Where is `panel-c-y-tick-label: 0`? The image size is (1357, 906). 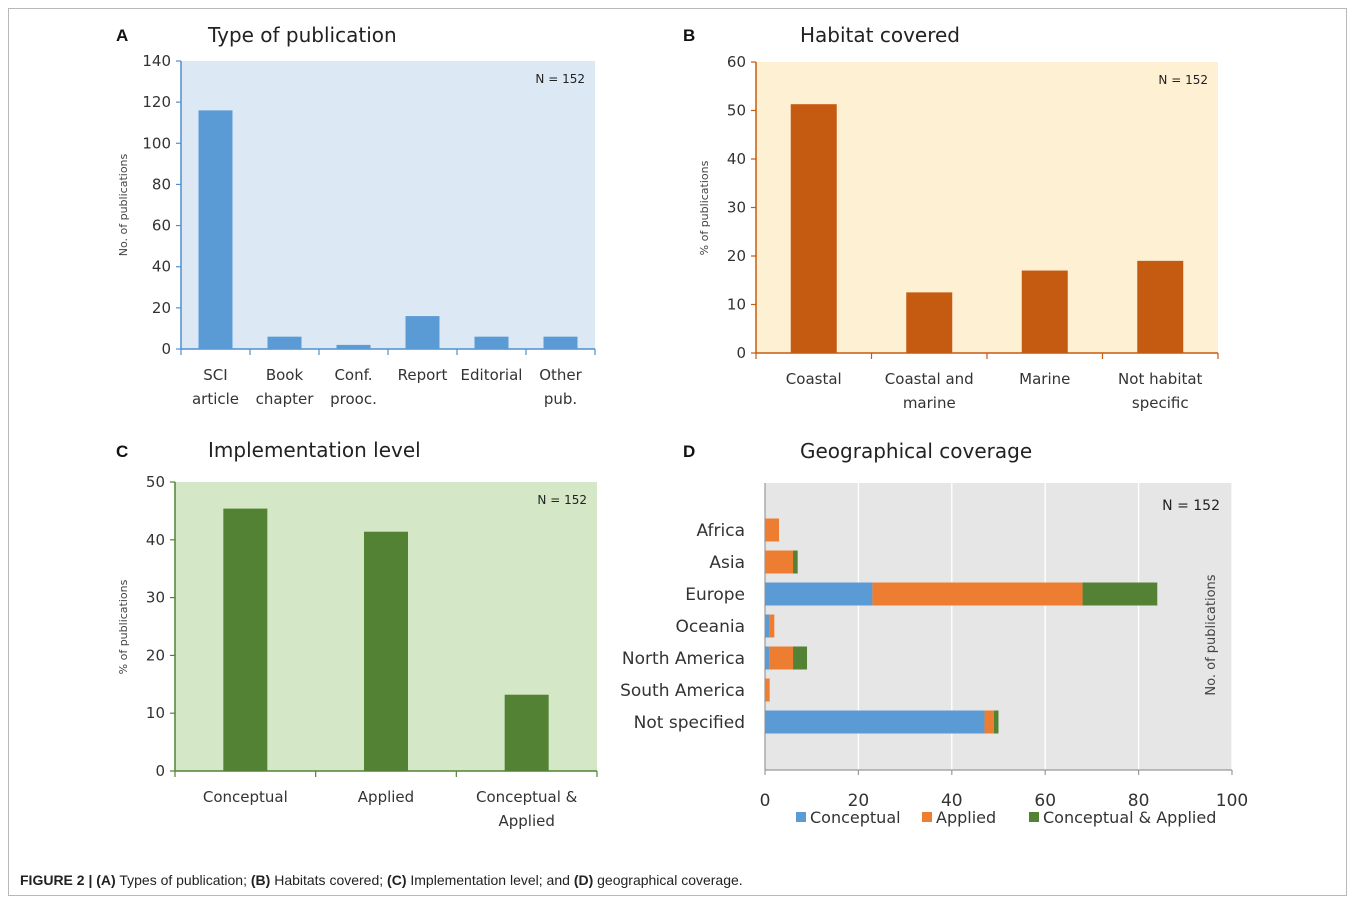
panel-c-y-tick-label: 0 is located at coordinates (160, 771).